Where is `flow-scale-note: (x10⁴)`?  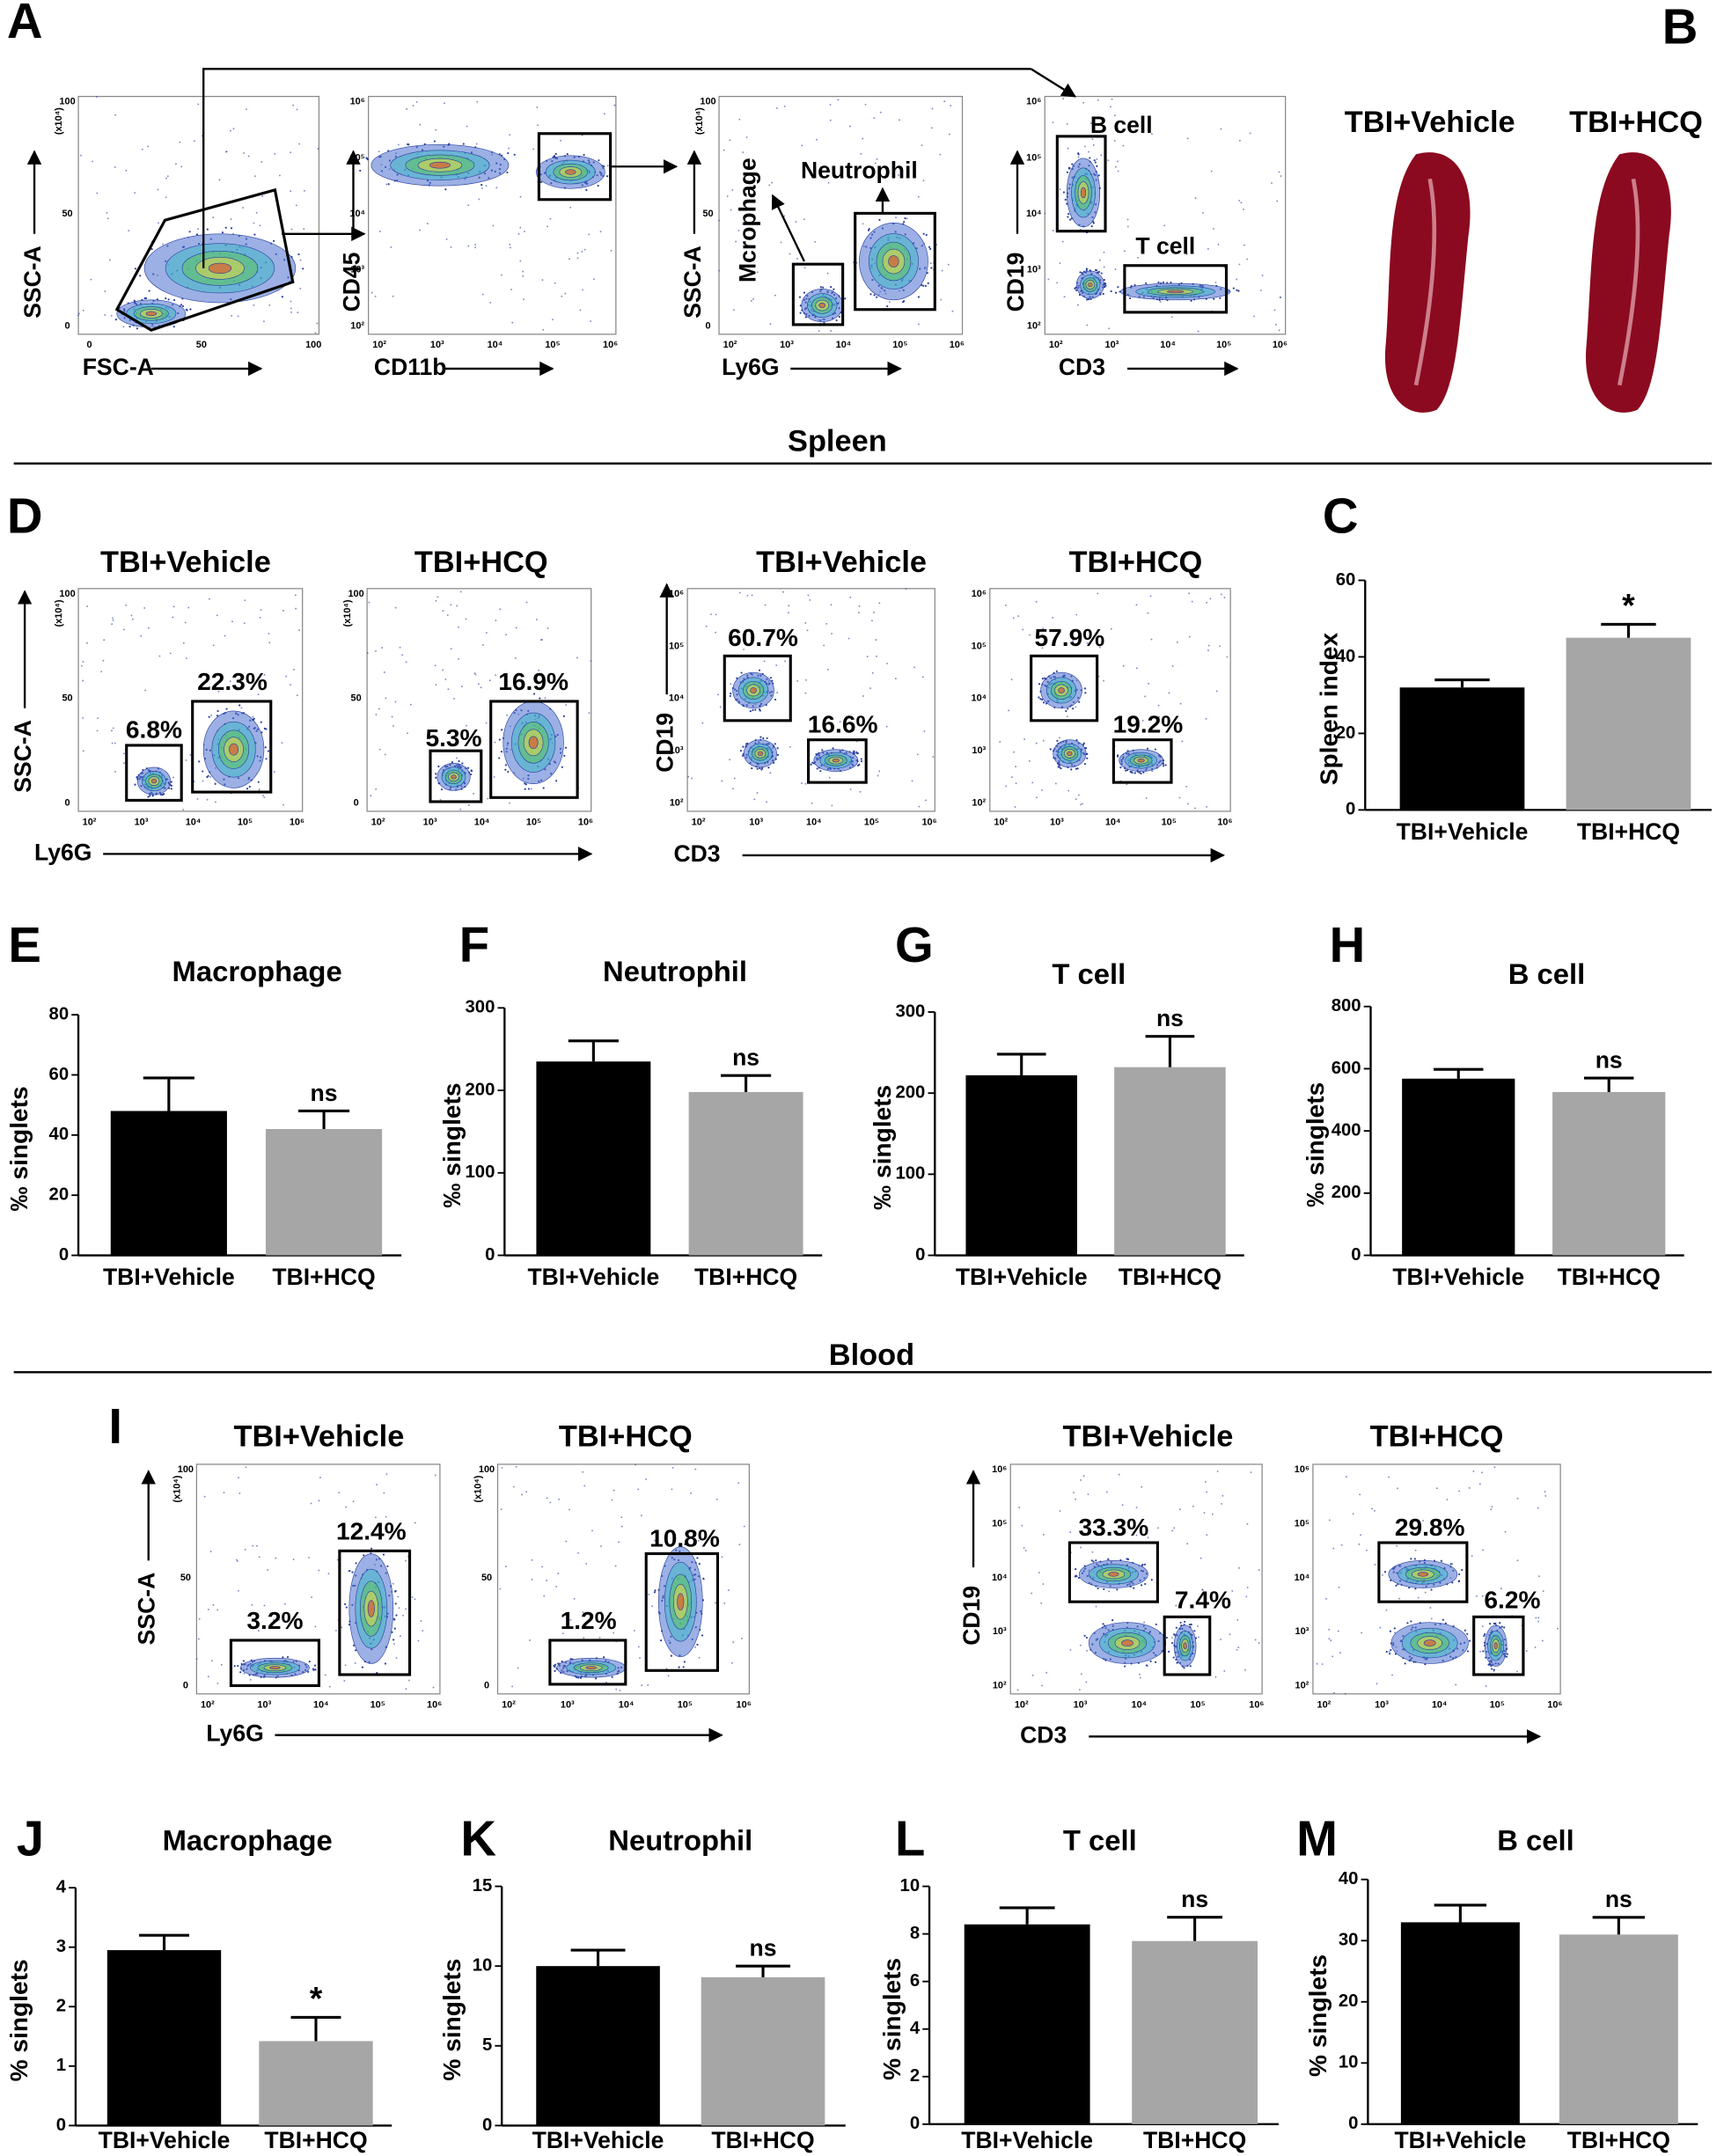 flow-scale-note: (x10⁴) is located at coordinates (347, 613).